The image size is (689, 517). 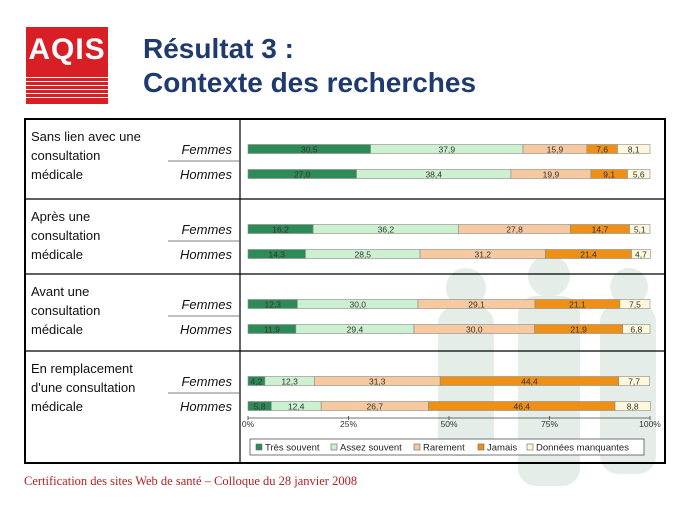 I want to click on data-label: 16,2, so click(x=280, y=230).